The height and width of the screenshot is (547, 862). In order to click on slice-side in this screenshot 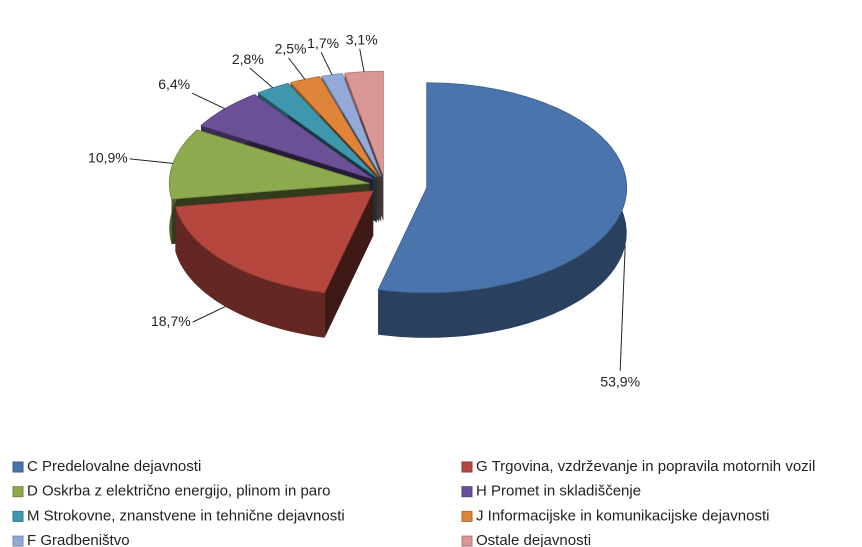, I will do `click(250, 272)`.